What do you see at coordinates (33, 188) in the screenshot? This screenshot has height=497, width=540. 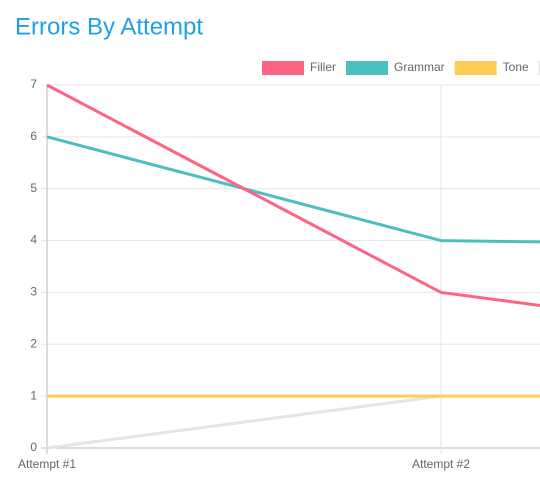 I see `y-tick-label: 5` at bounding box center [33, 188].